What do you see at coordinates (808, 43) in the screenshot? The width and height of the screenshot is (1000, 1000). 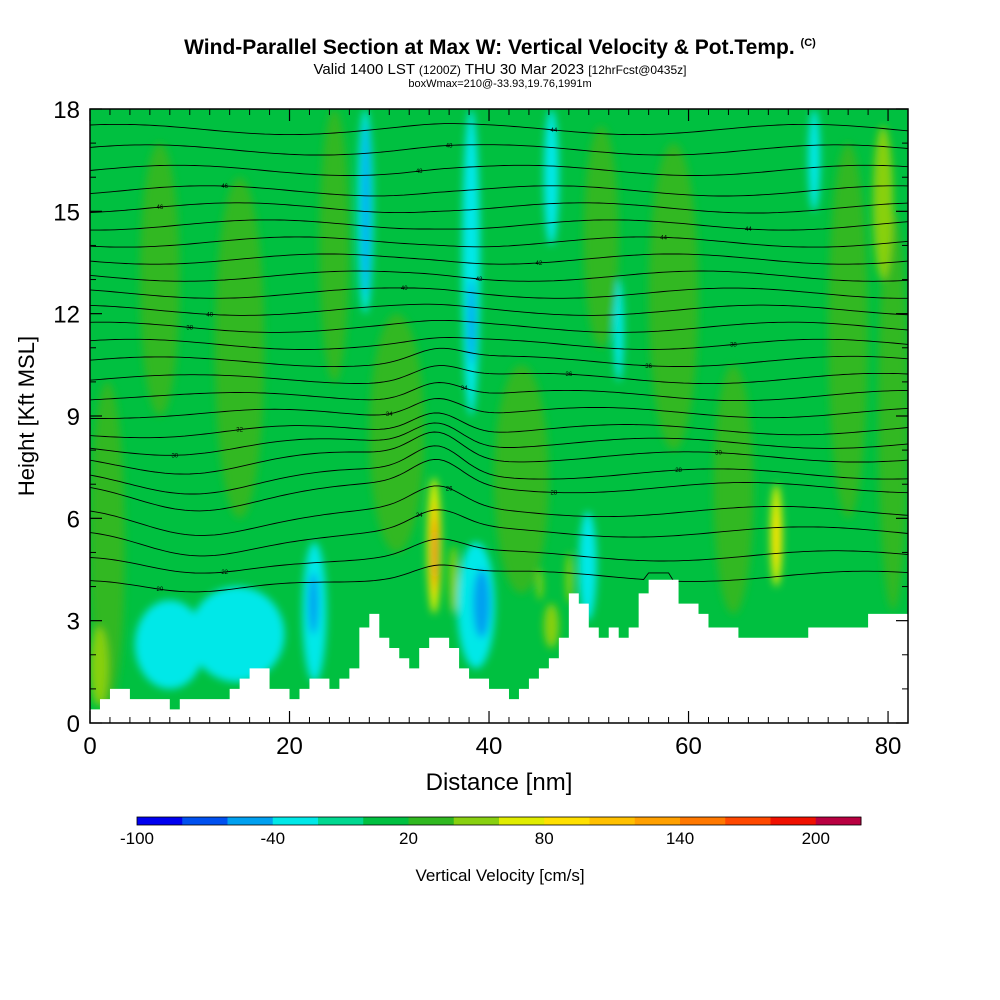 I see `copyright-mark: (C)` at bounding box center [808, 43].